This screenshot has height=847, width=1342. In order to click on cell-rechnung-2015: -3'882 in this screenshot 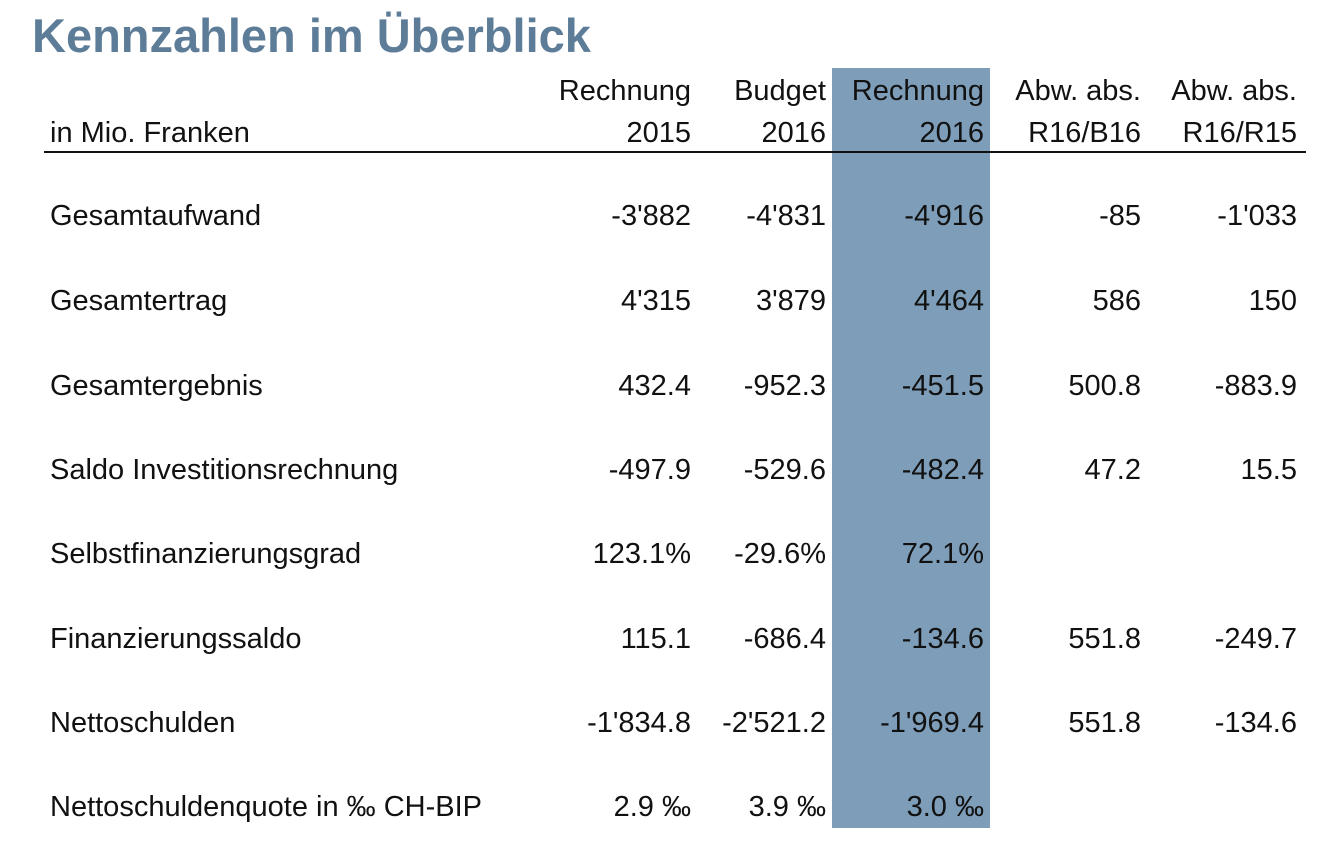, I will do `click(651, 216)`.